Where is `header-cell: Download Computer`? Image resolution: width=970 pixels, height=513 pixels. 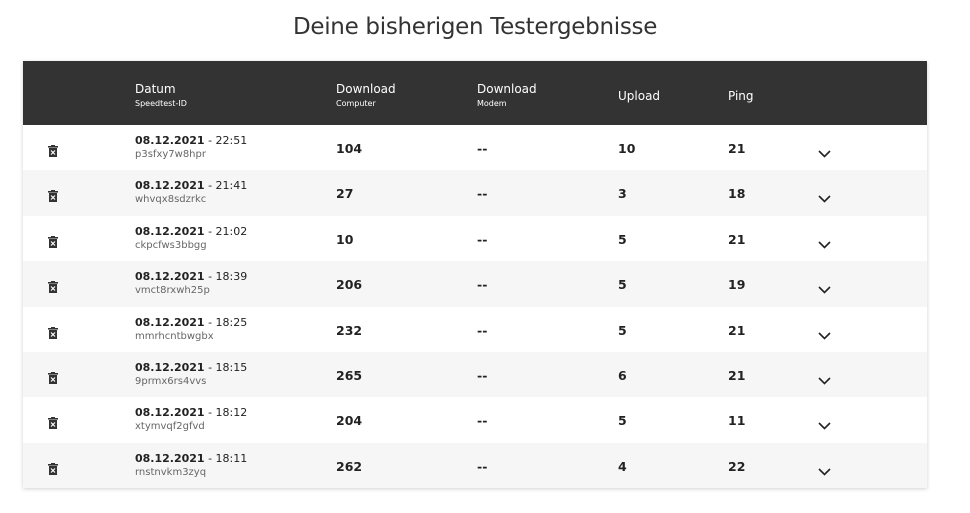
header-cell: Download Computer is located at coordinates (366, 95).